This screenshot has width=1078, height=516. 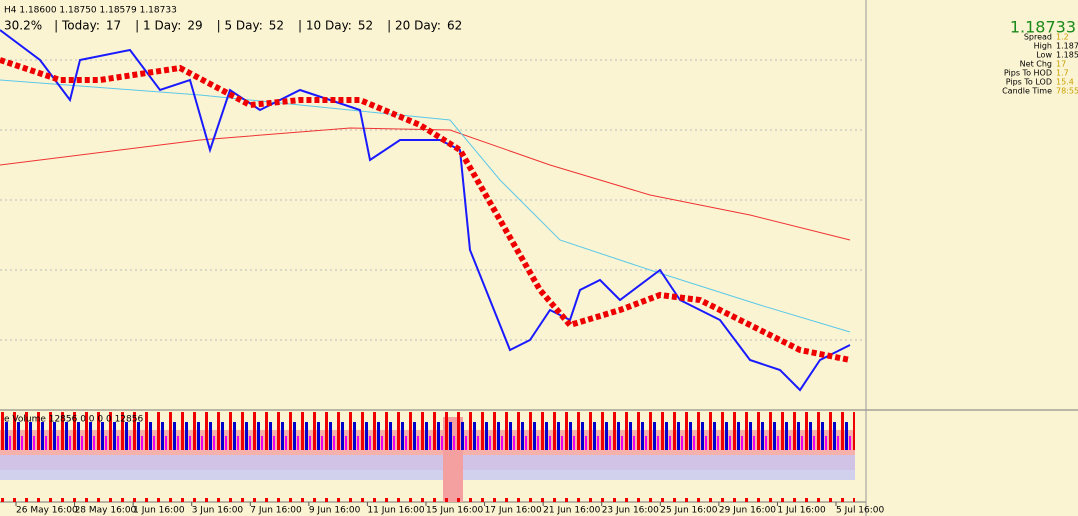 What do you see at coordinates (688, 511) in the screenshot?
I see `x-label: 25 Jun 16:00` at bounding box center [688, 511].